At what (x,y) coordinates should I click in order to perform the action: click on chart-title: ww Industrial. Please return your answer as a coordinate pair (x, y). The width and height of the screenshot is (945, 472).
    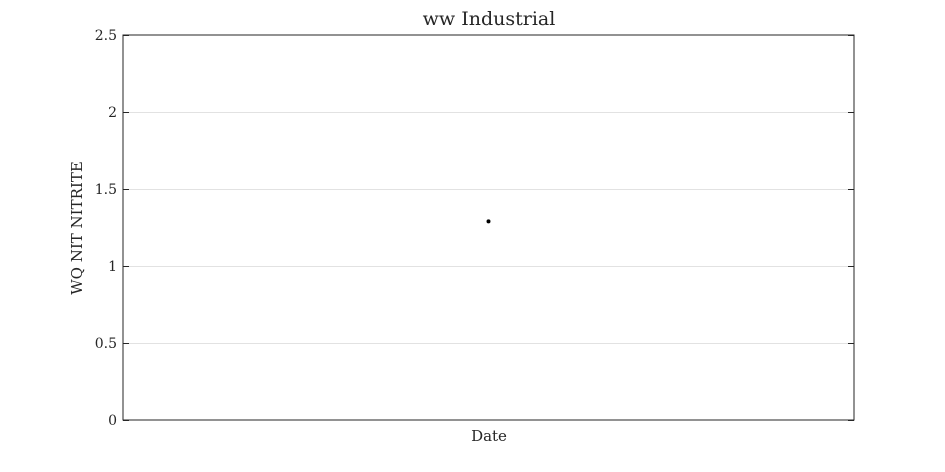
    Looking at the image, I should click on (489, 19).